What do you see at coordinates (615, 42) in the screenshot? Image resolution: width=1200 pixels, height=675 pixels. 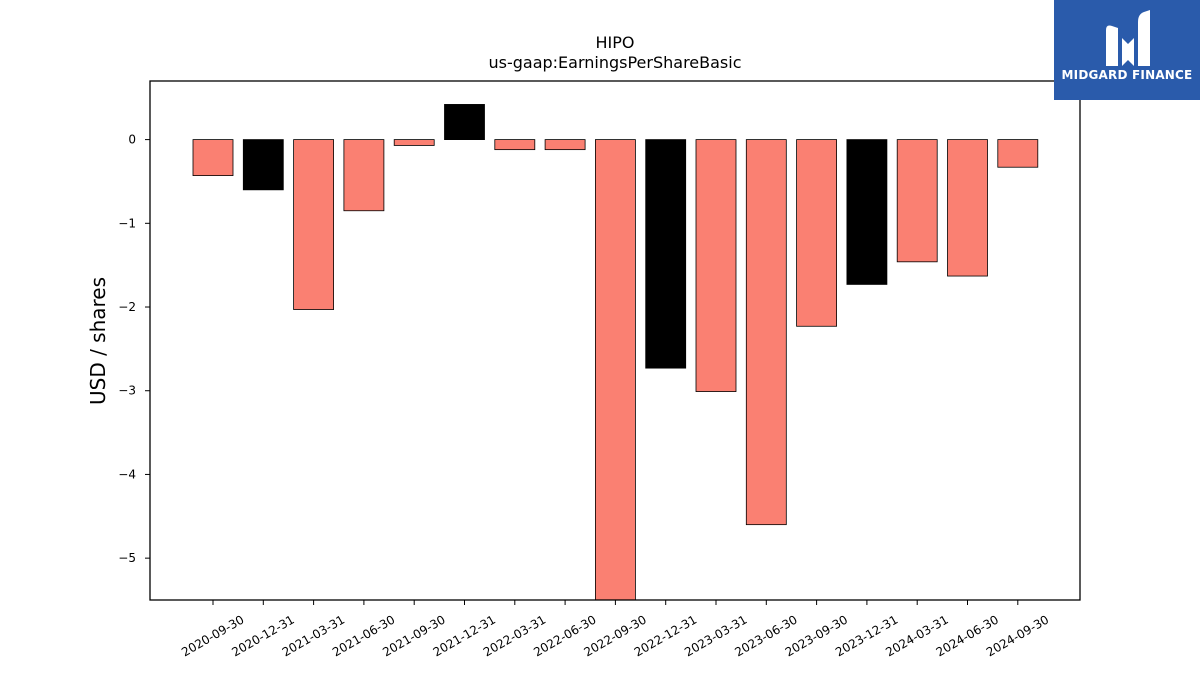 I see `chart-title: HIPO` at bounding box center [615, 42].